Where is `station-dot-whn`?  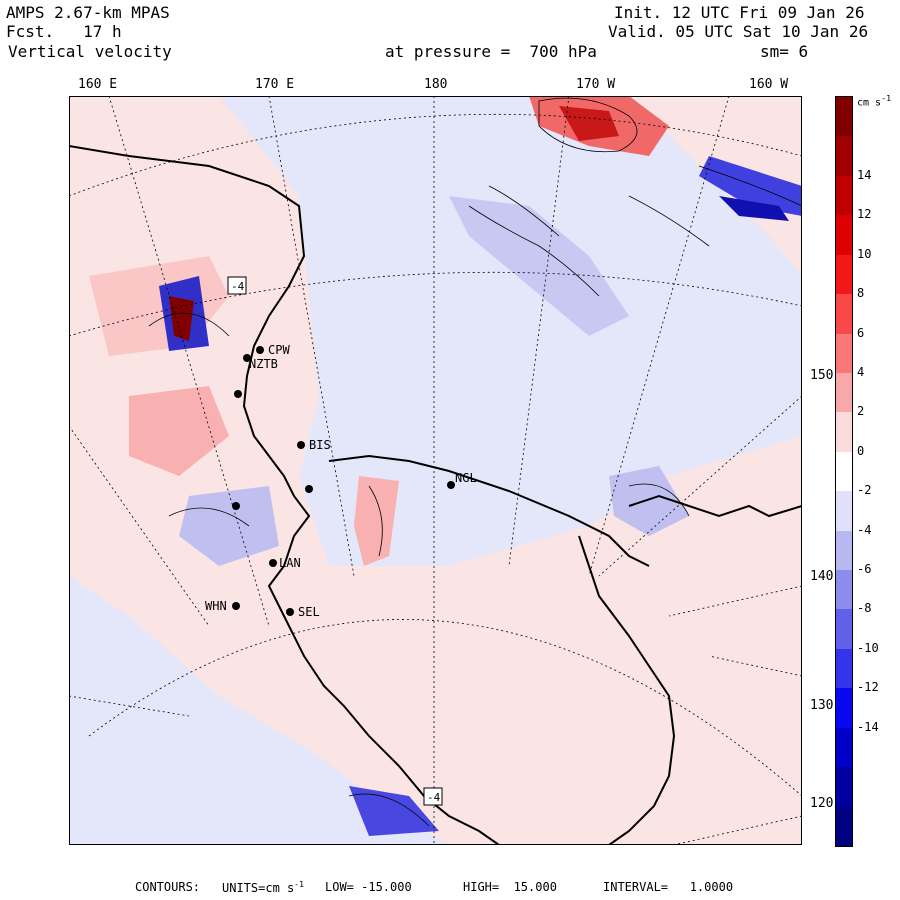 station-dot-whn is located at coordinates (236, 606).